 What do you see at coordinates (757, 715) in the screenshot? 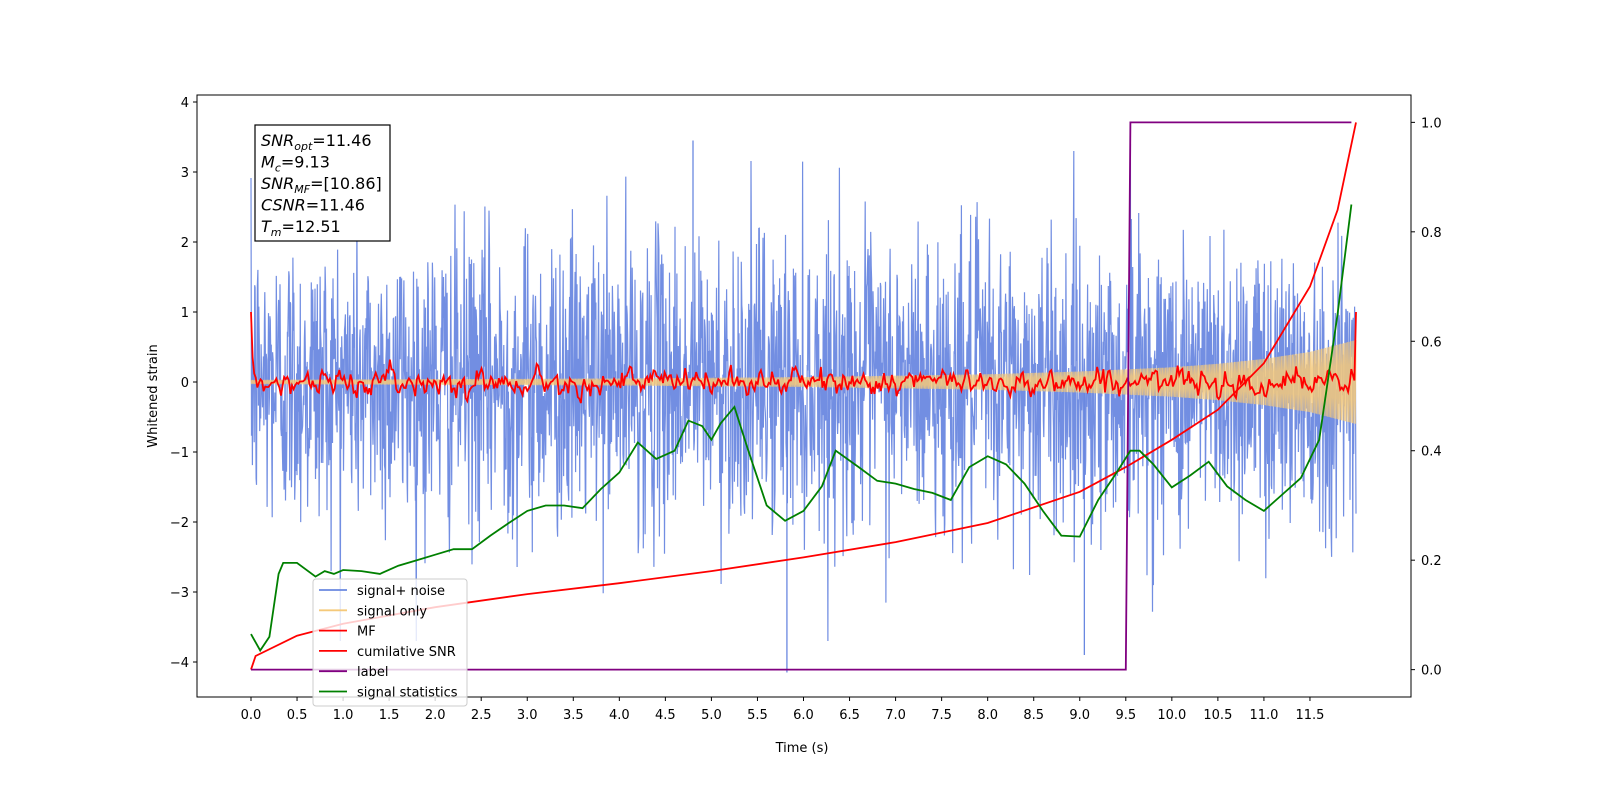
I see `x-tick-label: 5.5` at bounding box center [757, 715].